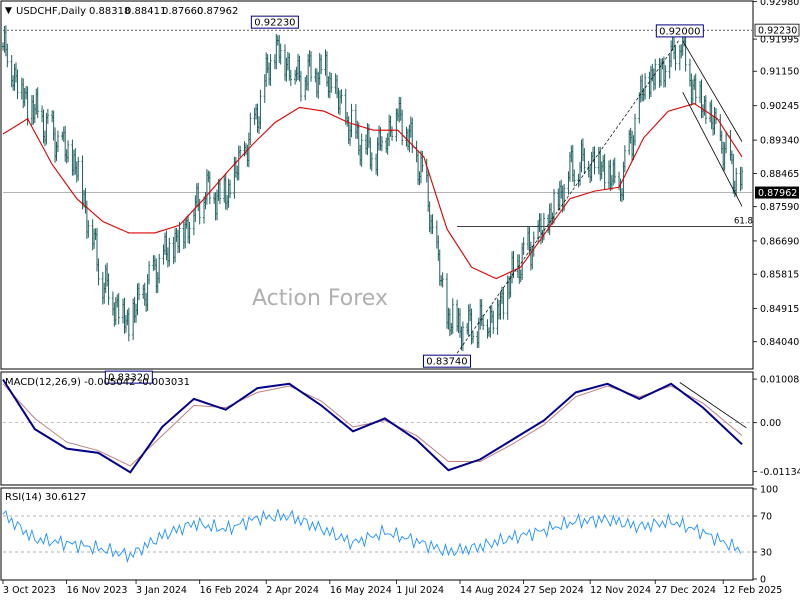  I want to click on ohlc-high: 0.88411, so click(145, 11).